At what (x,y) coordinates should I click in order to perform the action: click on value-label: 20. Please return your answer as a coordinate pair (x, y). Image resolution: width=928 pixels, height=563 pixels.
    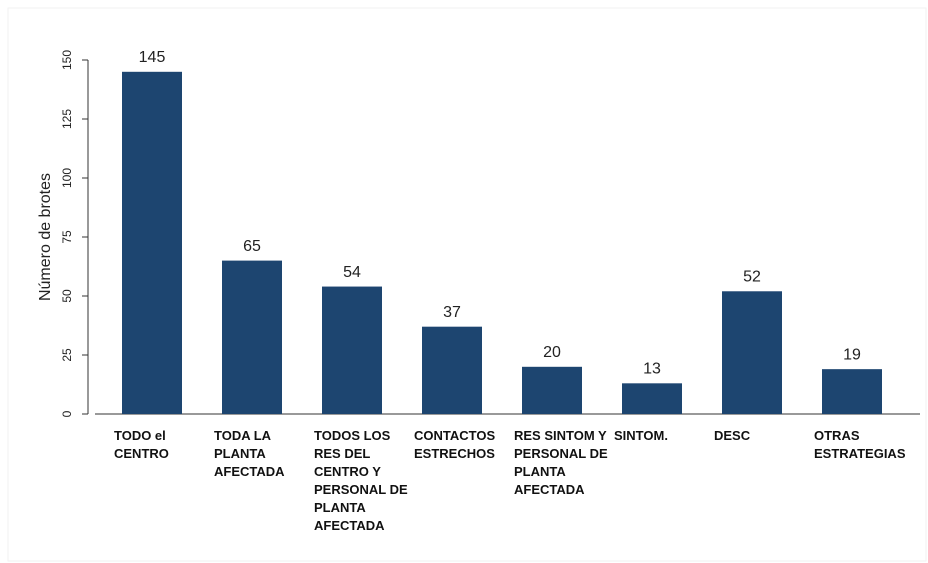
    Looking at the image, I should click on (552, 352).